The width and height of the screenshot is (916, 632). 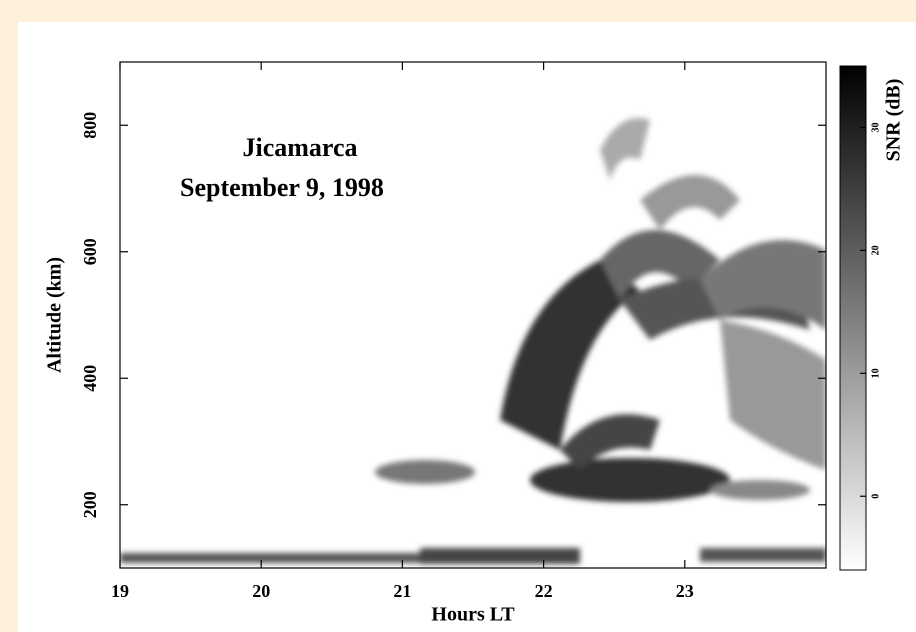 I want to click on colorbar-tick-label: 20, so click(x=875, y=250).